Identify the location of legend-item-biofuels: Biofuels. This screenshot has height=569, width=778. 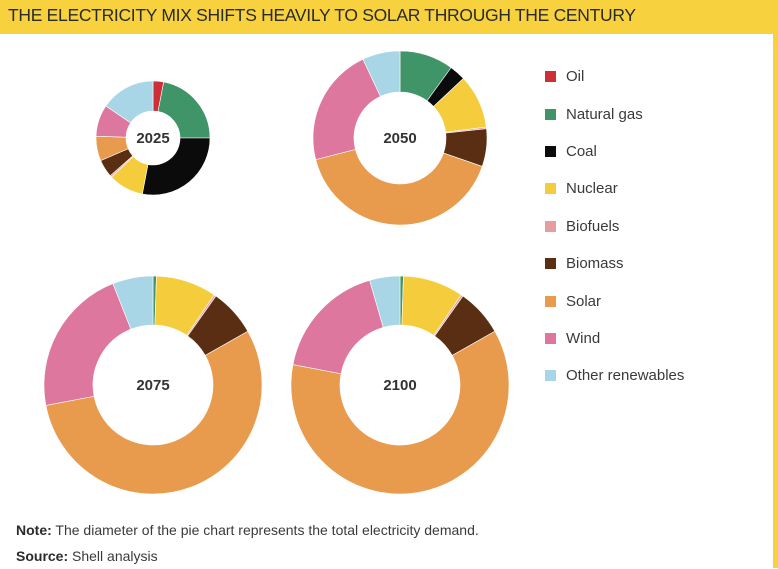
(614, 226).